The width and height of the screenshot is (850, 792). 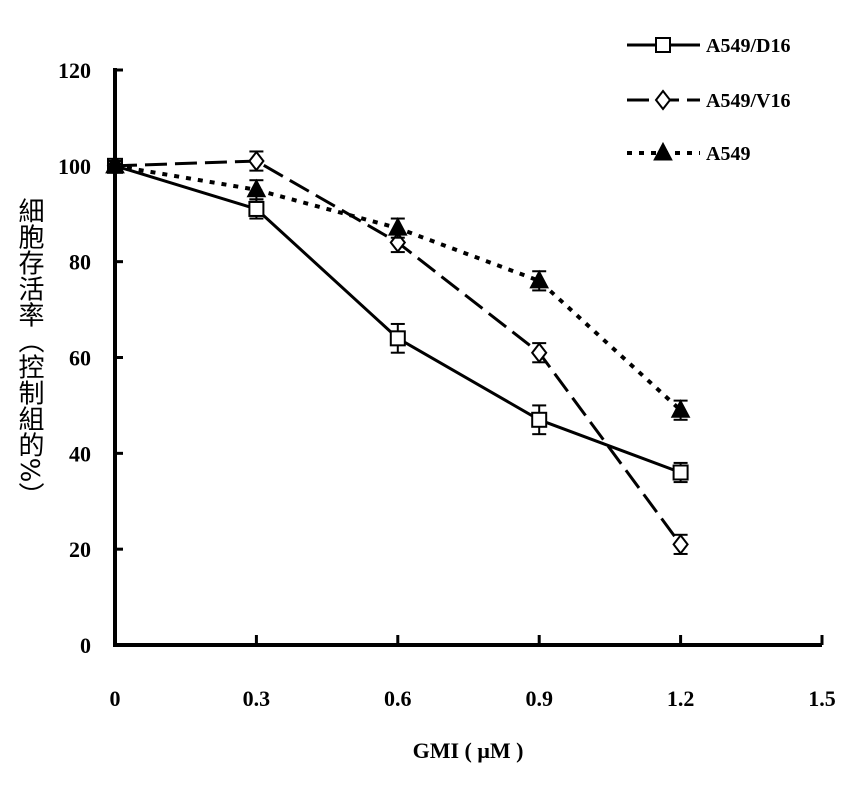 What do you see at coordinates (688, 153) in the screenshot?
I see `legend-item: A549` at bounding box center [688, 153].